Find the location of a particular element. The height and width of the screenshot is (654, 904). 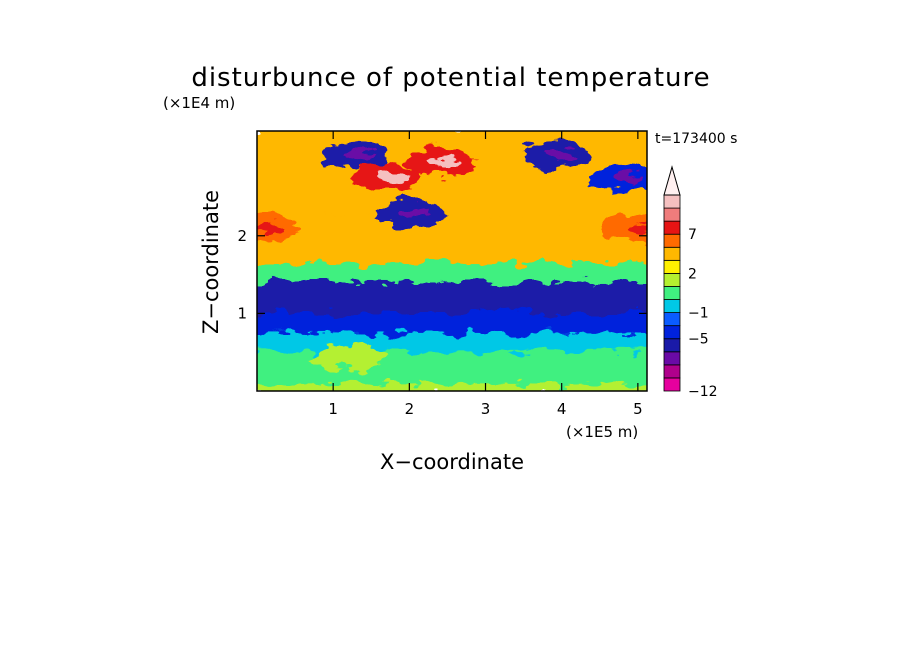

y-axis: 12 is located at coordinates (442, 274).